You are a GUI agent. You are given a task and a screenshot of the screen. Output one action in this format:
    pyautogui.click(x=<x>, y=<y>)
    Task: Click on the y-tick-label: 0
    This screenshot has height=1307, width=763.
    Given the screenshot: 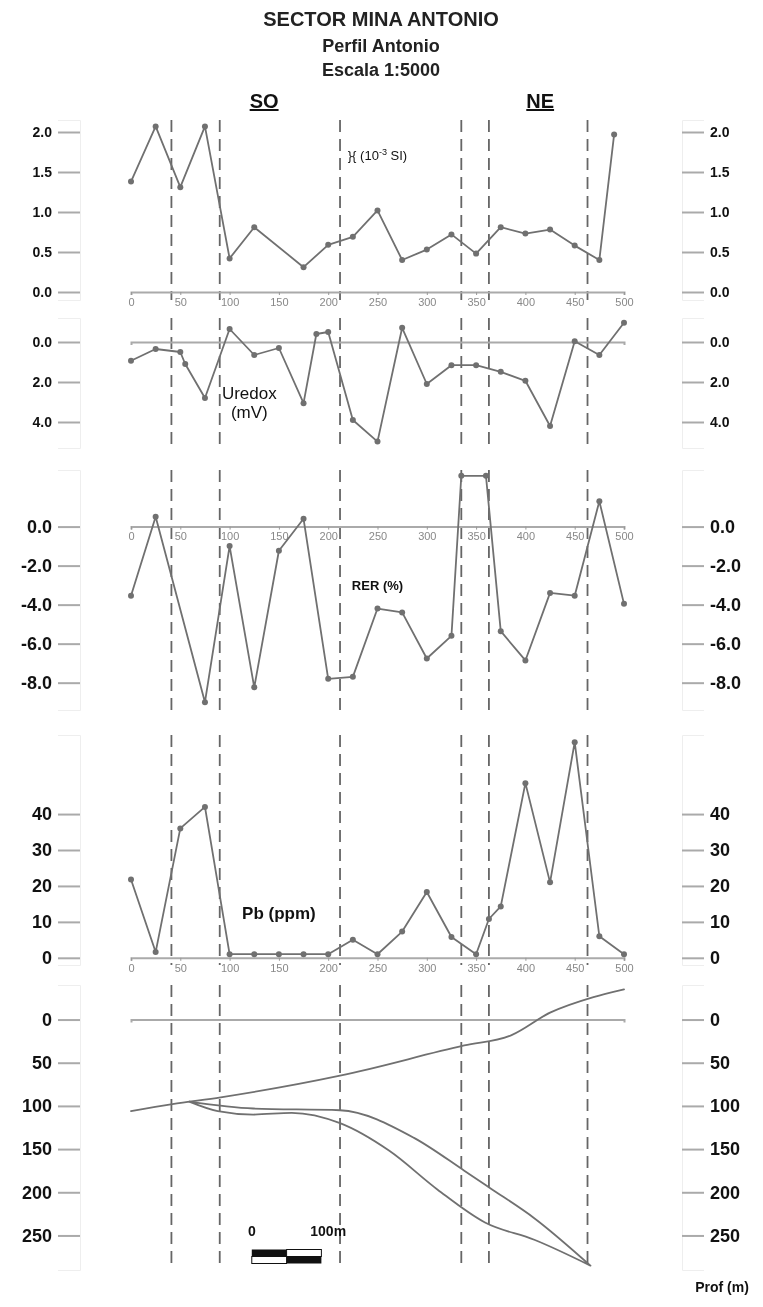 What is the action you would take?
    pyautogui.click(x=46, y=1019)
    